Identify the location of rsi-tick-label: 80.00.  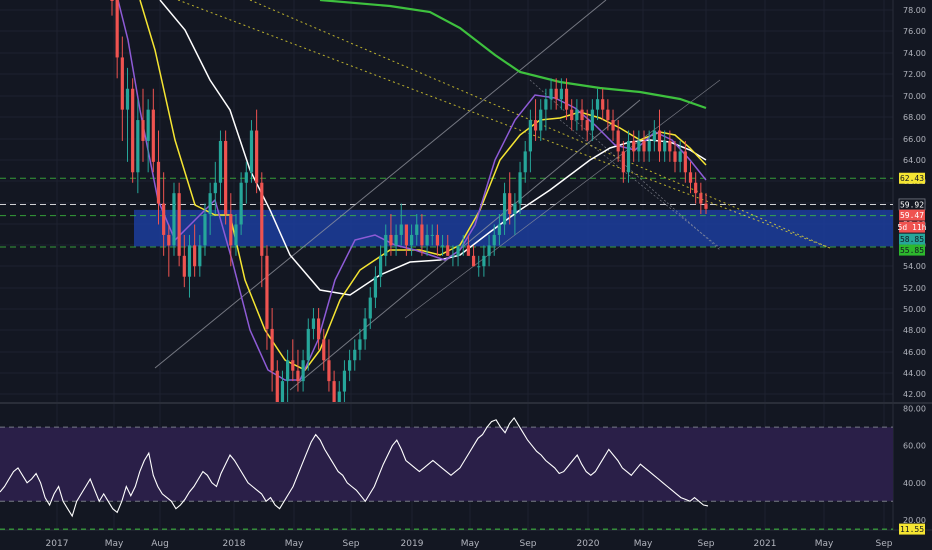
(914, 409).